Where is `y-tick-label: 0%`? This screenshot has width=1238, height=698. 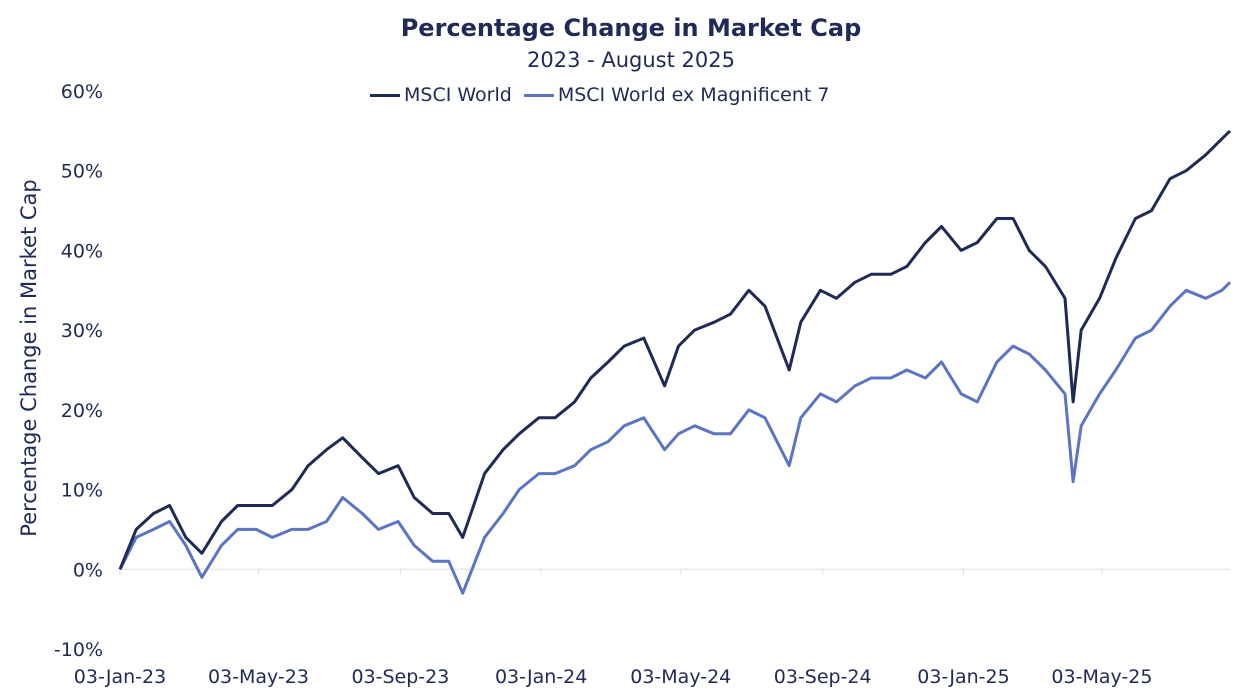 y-tick-label: 0% is located at coordinates (88, 570).